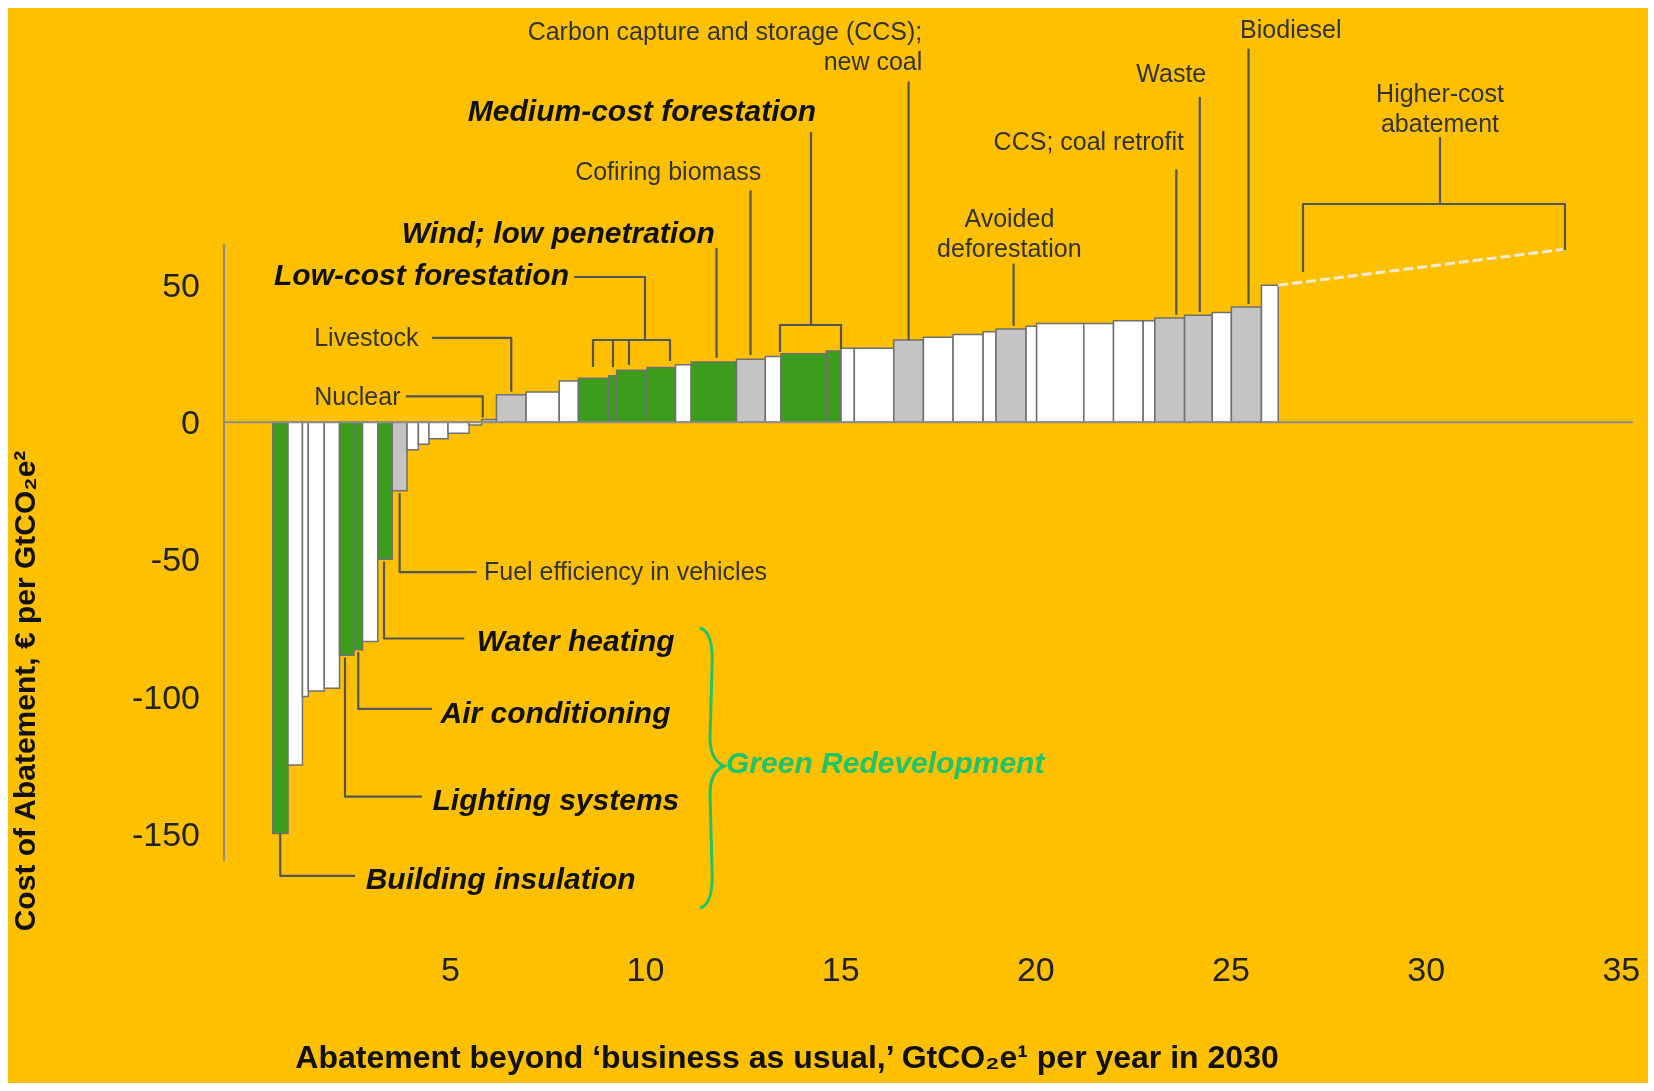 Image resolution: width=1654 pixels, height=1091 pixels. What do you see at coordinates (1621, 969) in the screenshot?
I see `x-tick-label: 35` at bounding box center [1621, 969].